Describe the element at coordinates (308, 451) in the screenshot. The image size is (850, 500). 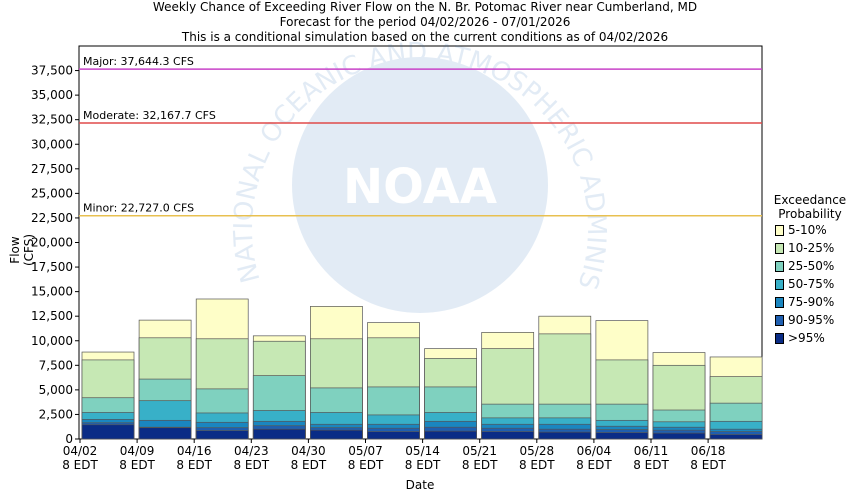
I see `x-tick-label-date: 04/30` at that location.